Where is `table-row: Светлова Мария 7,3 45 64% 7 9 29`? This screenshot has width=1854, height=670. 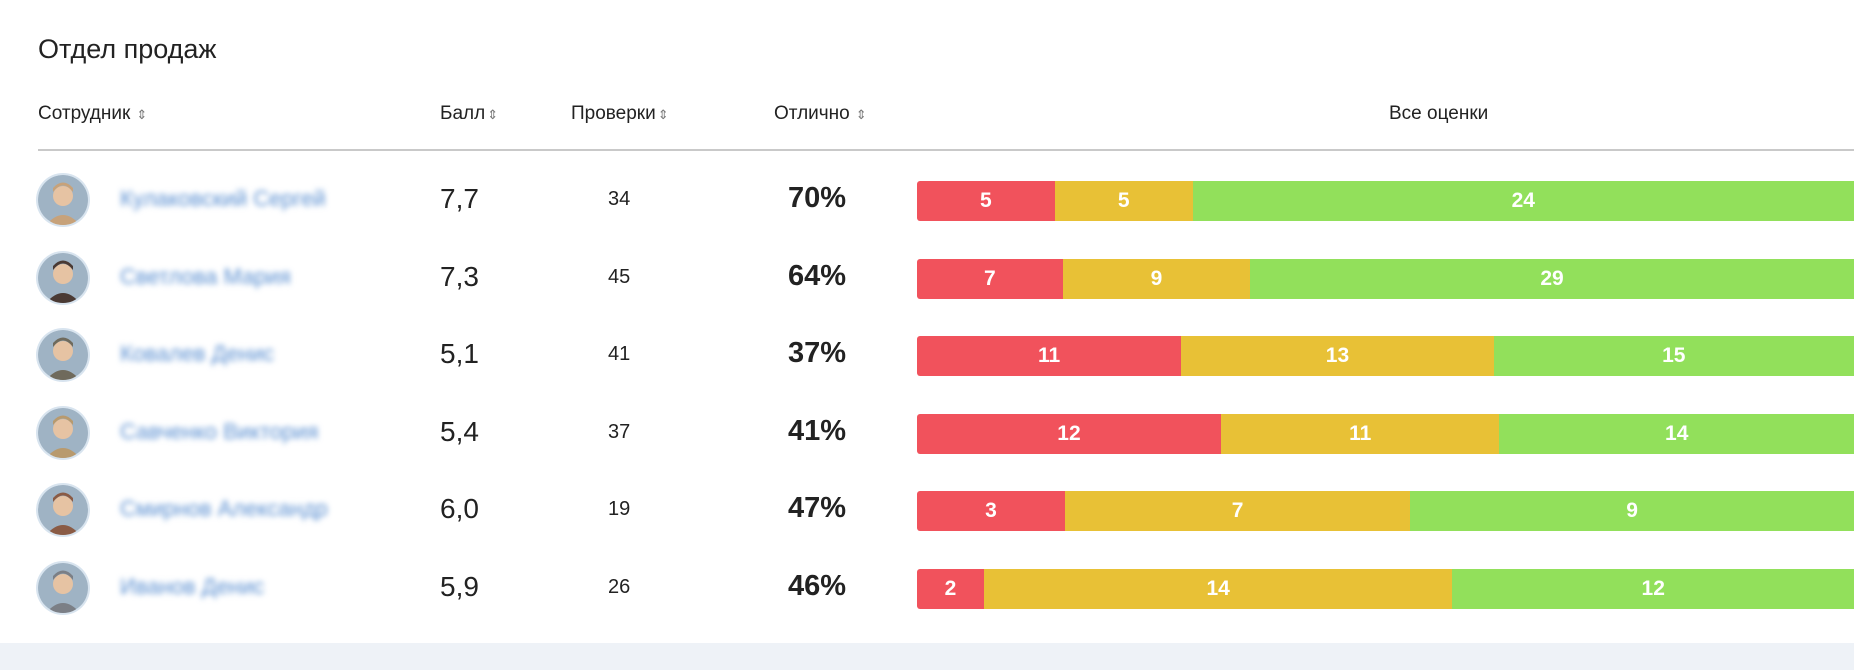
table-row: Светлова Мария 7,3 45 64% 7 9 29 is located at coordinates (927, 277).